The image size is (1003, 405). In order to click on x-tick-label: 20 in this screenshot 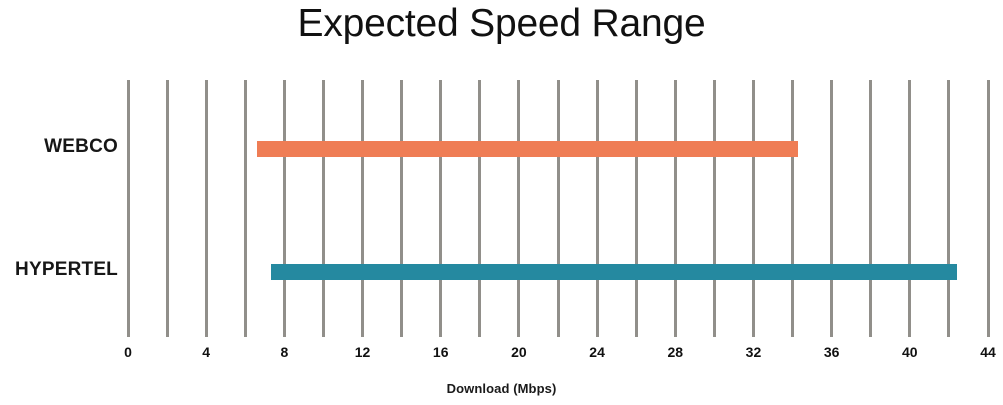, I will do `click(519, 352)`.